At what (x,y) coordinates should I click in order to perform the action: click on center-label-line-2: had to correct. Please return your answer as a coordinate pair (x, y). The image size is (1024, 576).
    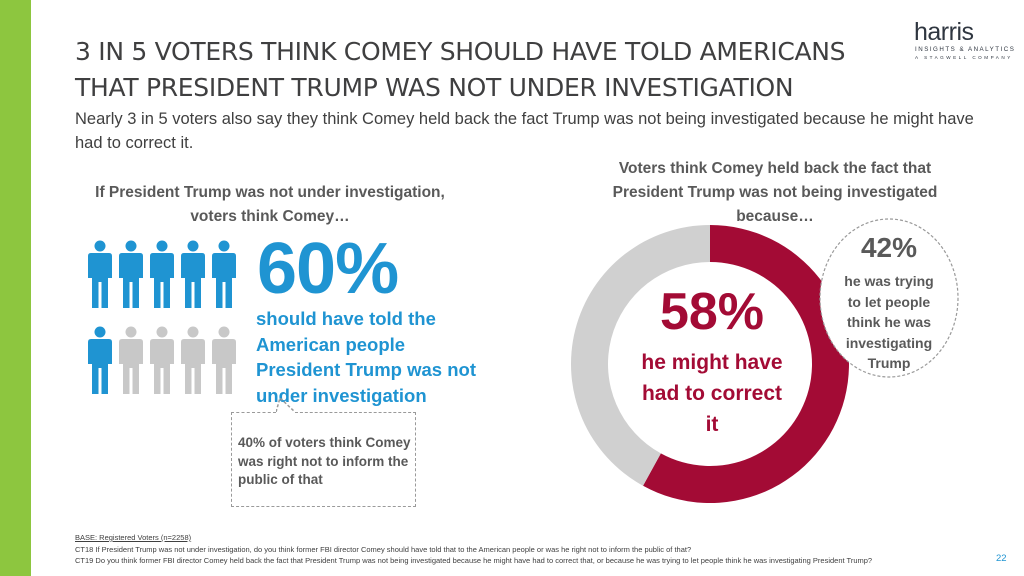
    Looking at the image, I should click on (712, 393).